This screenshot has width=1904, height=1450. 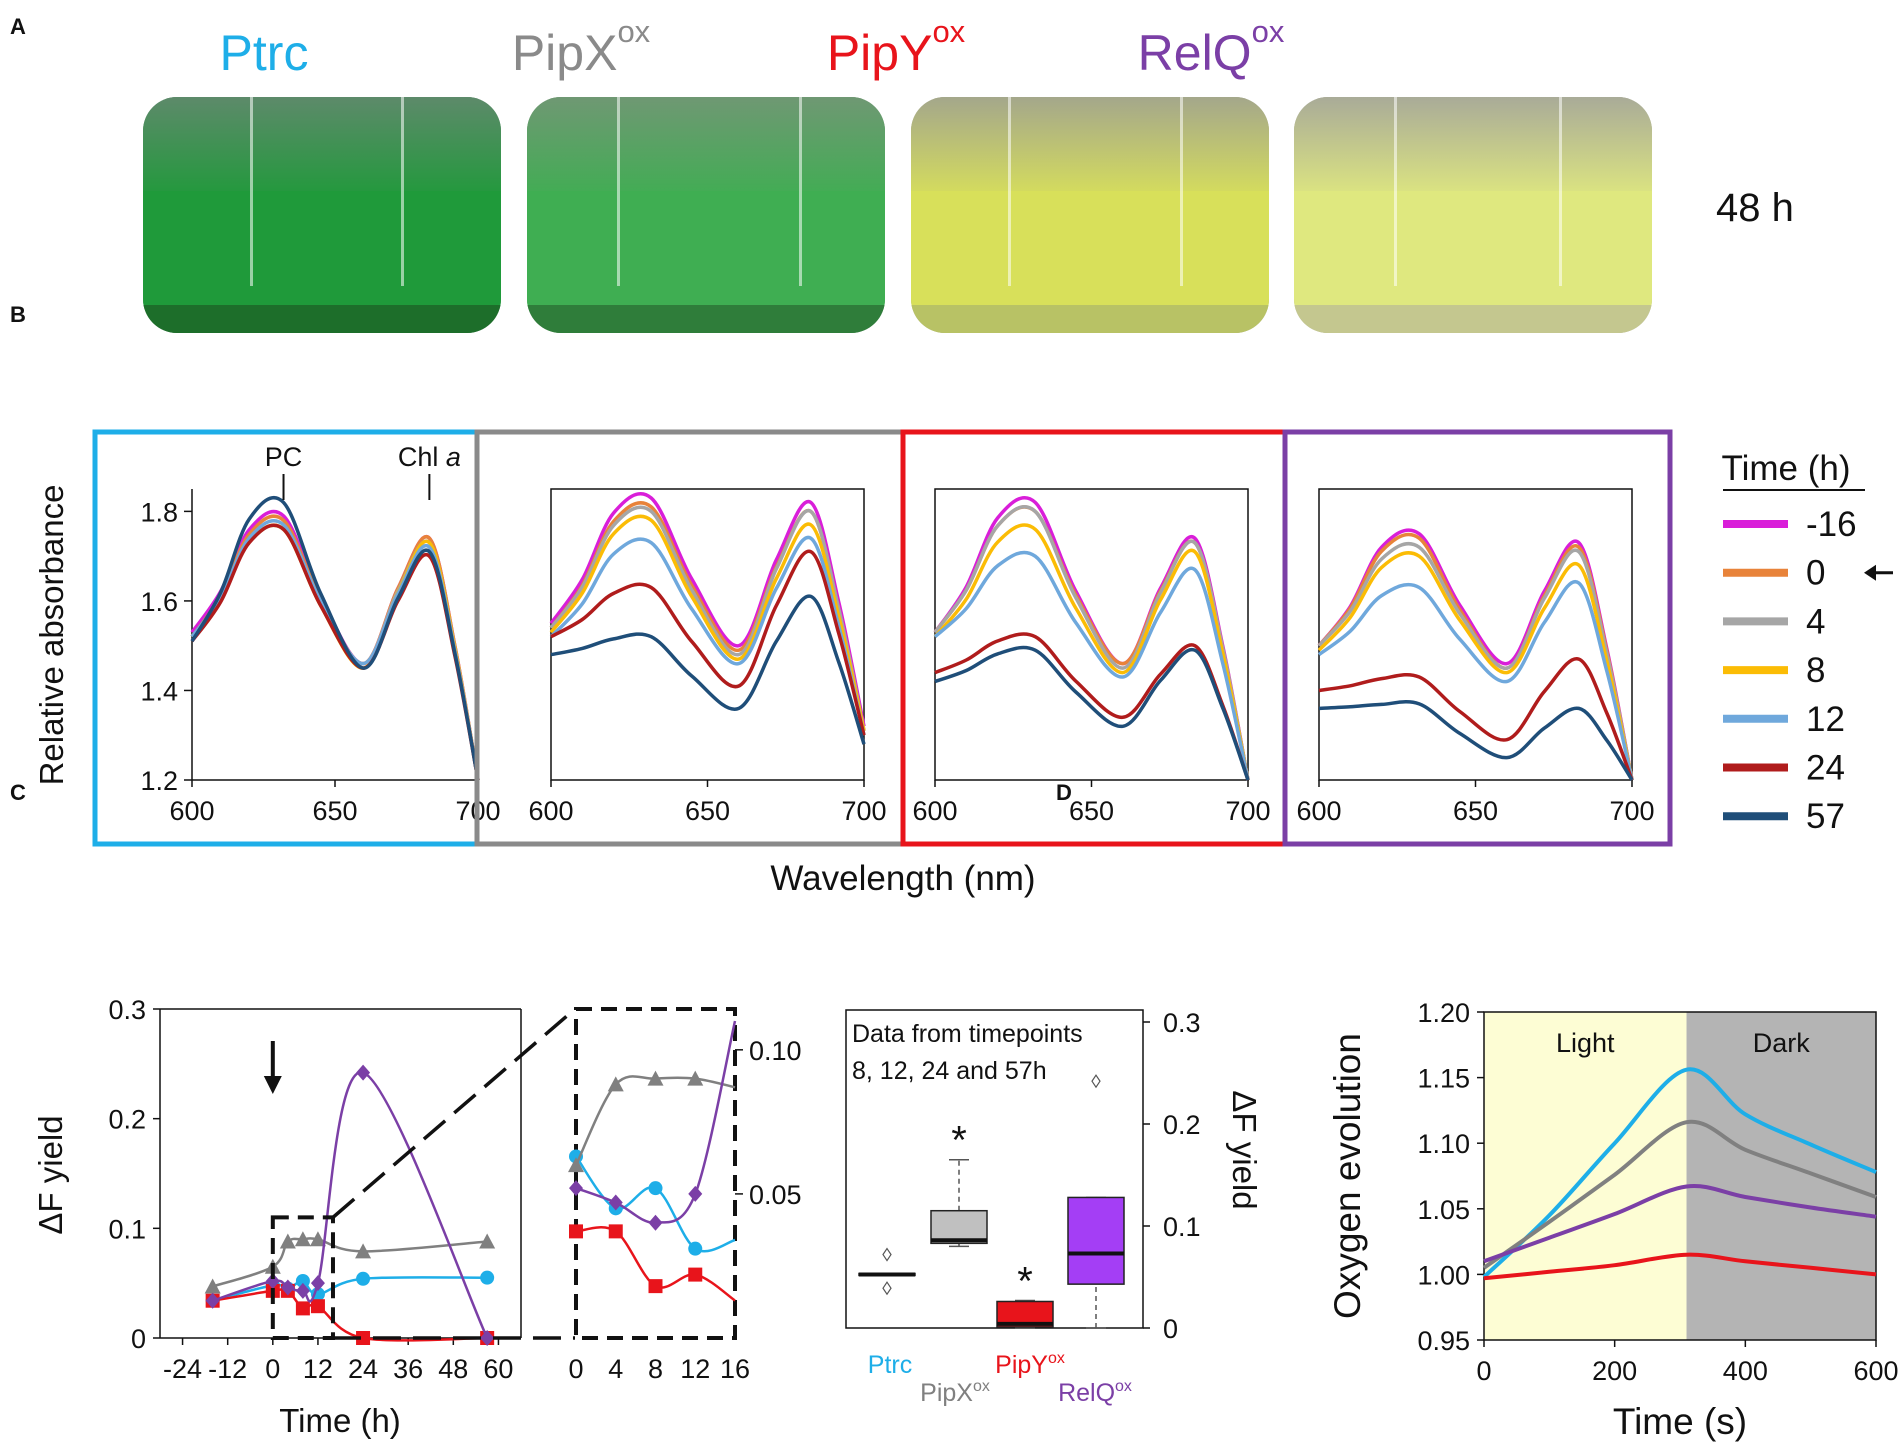 What do you see at coordinates (498, 1369) in the screenshot?
I see `c-x-tick-label: 60` at bounding box center [498, 1369].